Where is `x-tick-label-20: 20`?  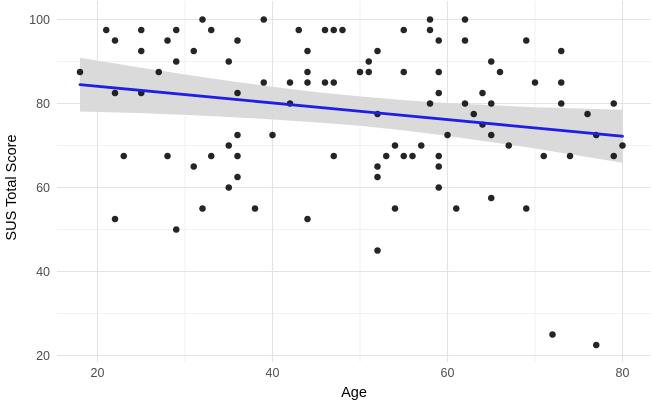 x-tick-label-20: 20 is located at coordinates (98, 373).